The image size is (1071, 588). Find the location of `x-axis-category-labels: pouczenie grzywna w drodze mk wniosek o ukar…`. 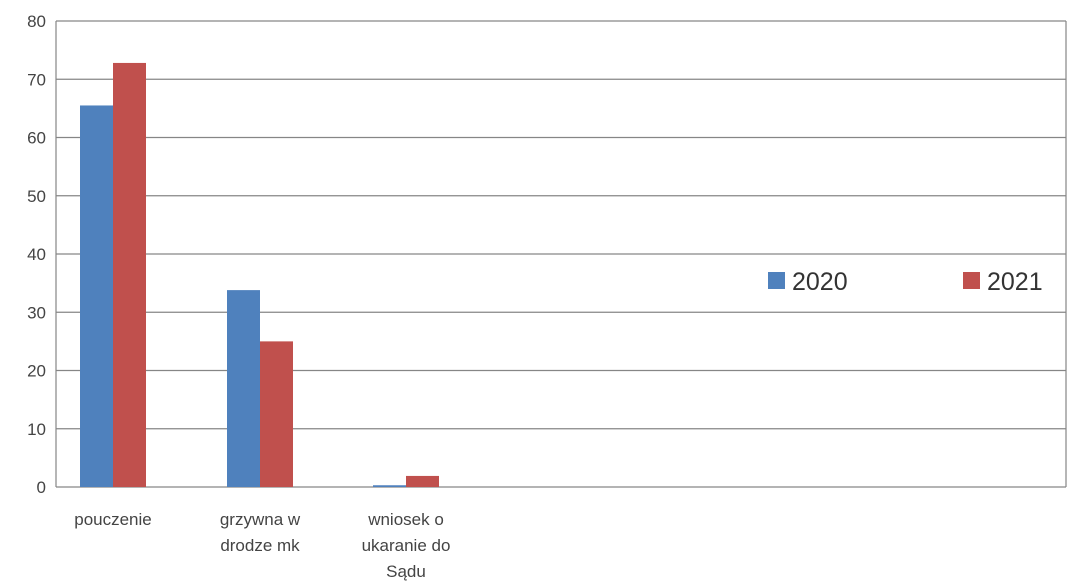

x-axis-category-labels: pouczenie grzywna w drodze mk wniosek o ukar… is located at coordinates (262, 545).